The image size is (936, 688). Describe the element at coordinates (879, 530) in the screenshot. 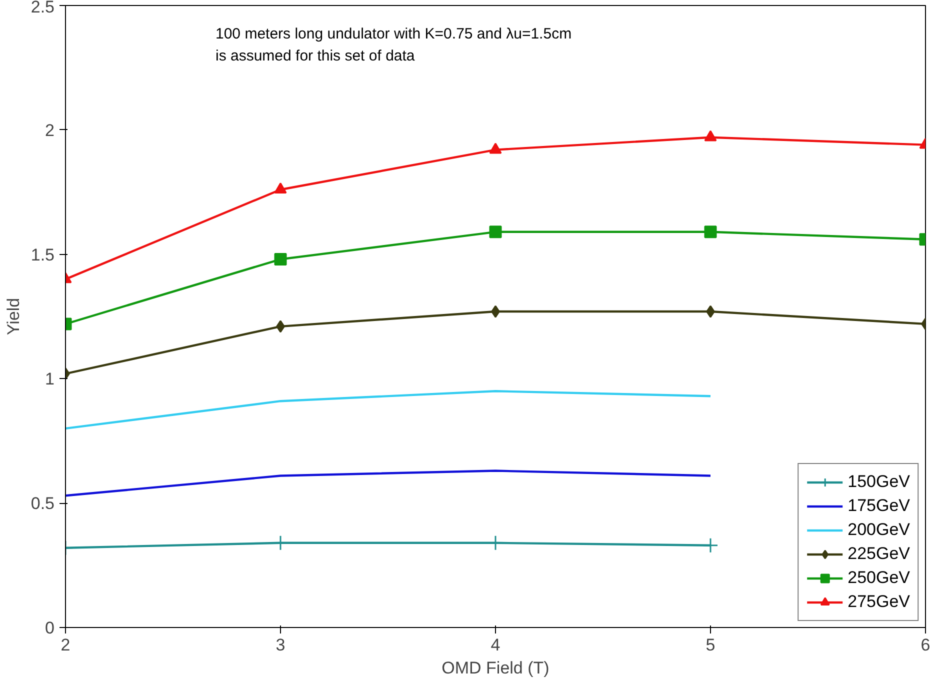

I see `legend-label: 200GeV` at that location.